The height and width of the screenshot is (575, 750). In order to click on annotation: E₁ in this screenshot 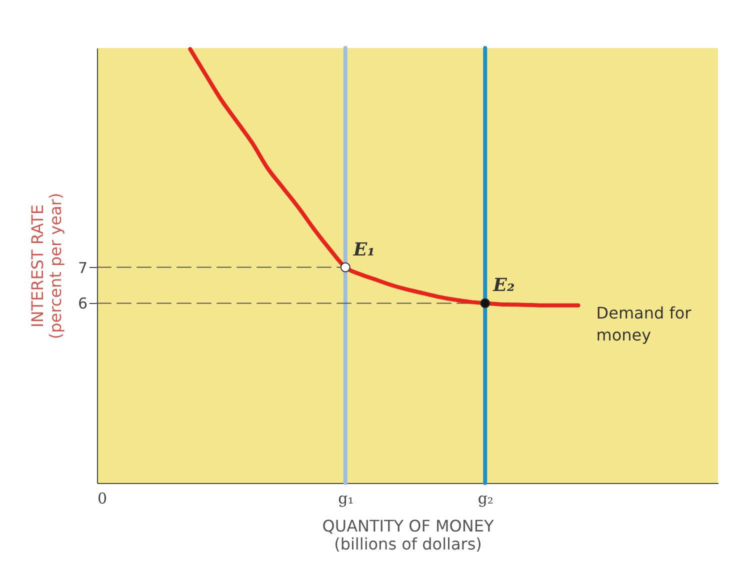, I will do `click(364, 249)`.